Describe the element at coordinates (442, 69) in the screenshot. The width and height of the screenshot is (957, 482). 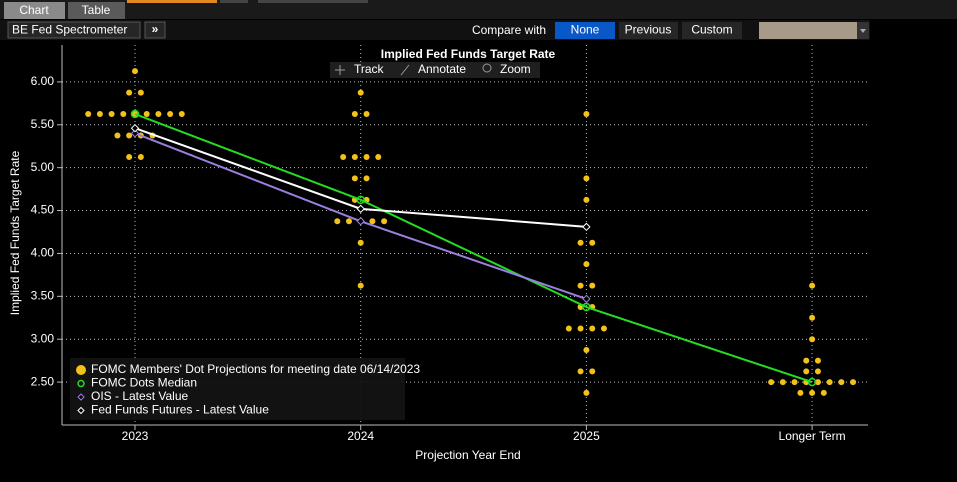
I see `tool: Annotate` at that location.